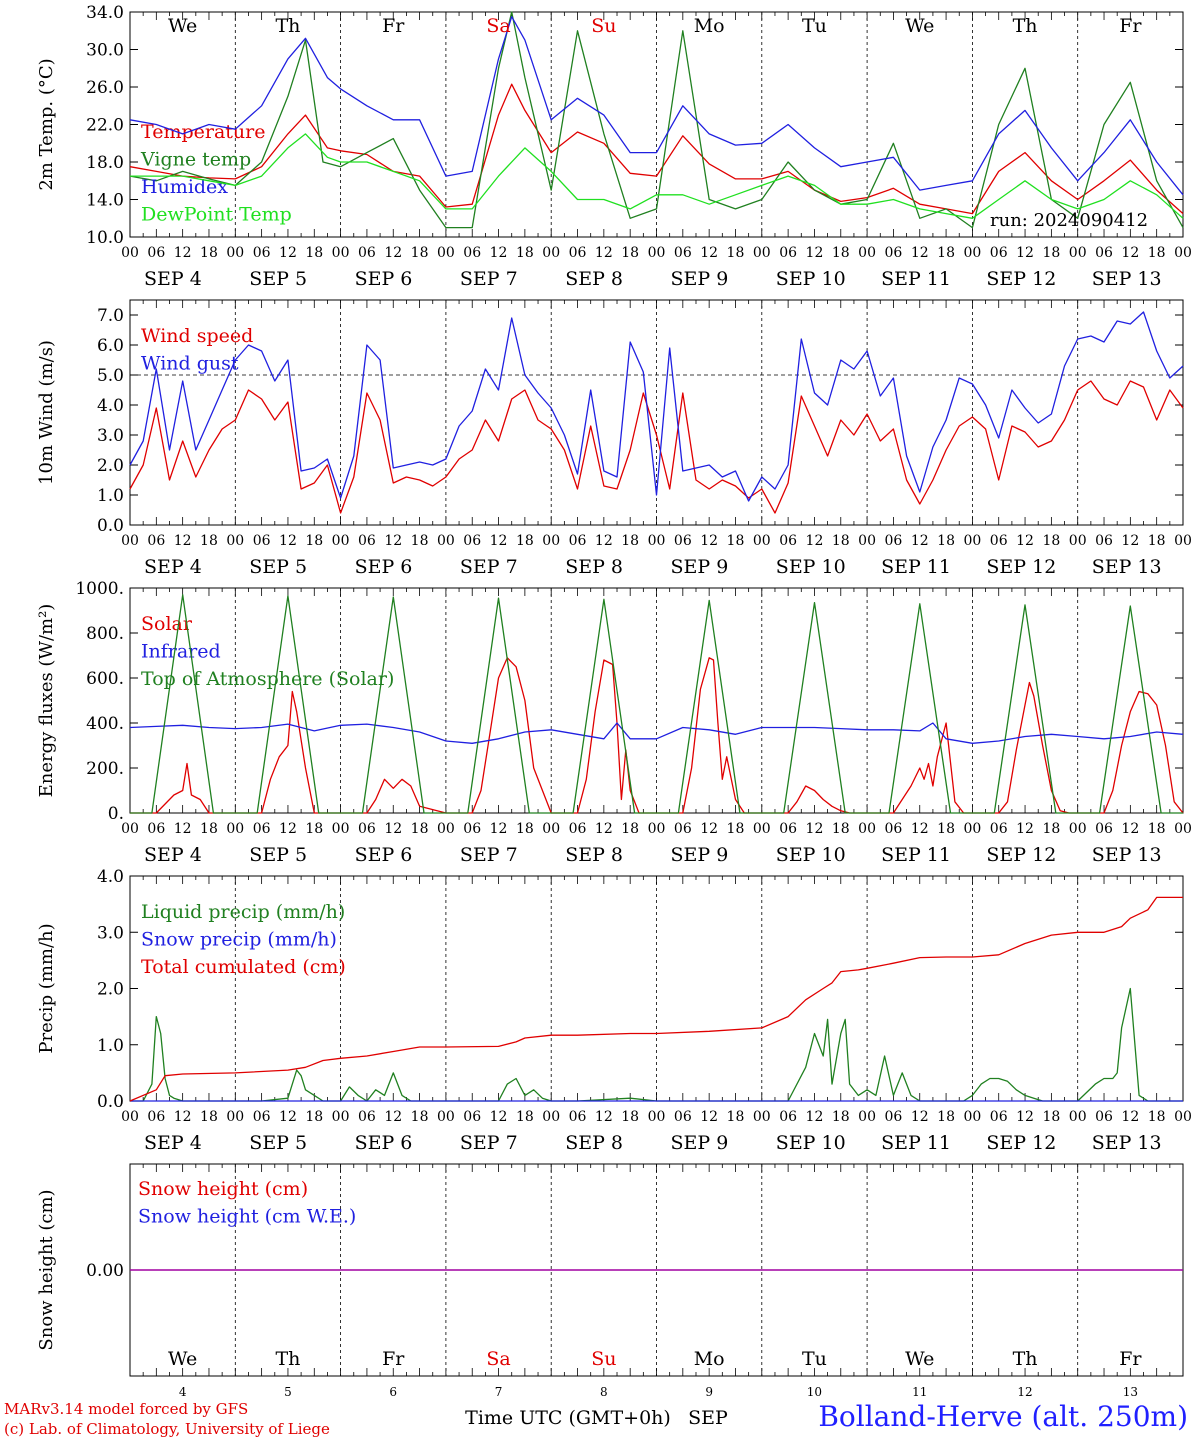  I want to click on date-label: SEP 6, so click(384, 279).